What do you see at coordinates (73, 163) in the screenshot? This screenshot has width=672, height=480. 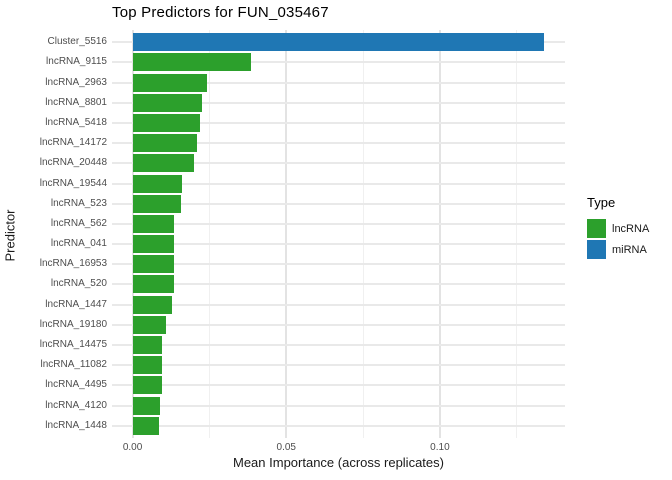 I see `y-tick-label: lncRNA_20448` at bounding box center [73, 163].